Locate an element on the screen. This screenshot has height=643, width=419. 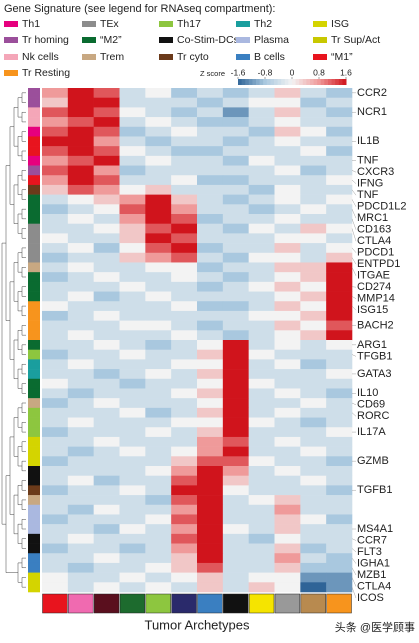
row-label: ICOS is located at coordinates (370, 598).